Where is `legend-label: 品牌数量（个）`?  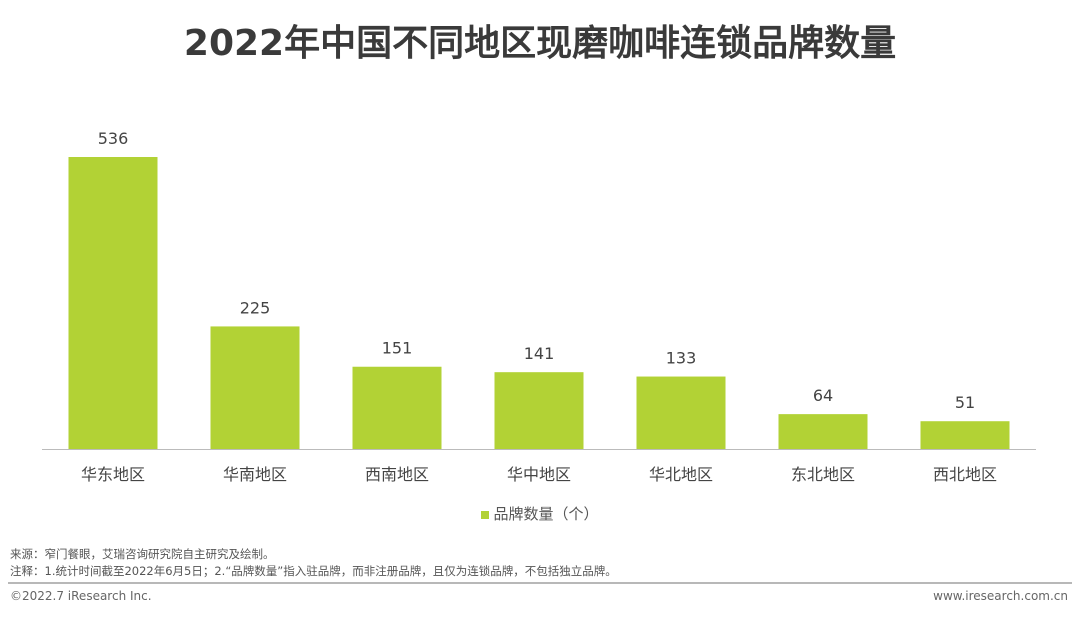 legend-label: 品牌数量（个） is located at coordinates (546, 514).